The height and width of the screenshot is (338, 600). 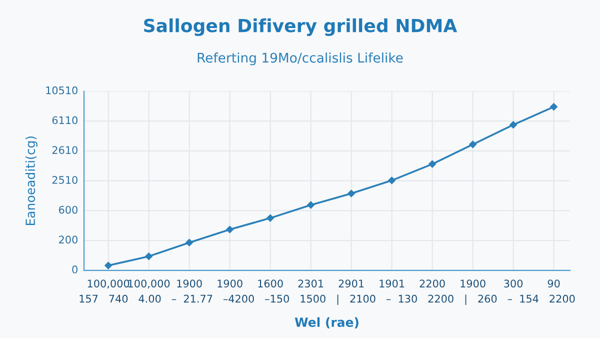 I want to click on x-axis-title: Wel (rae), so click(x=326, y=322).